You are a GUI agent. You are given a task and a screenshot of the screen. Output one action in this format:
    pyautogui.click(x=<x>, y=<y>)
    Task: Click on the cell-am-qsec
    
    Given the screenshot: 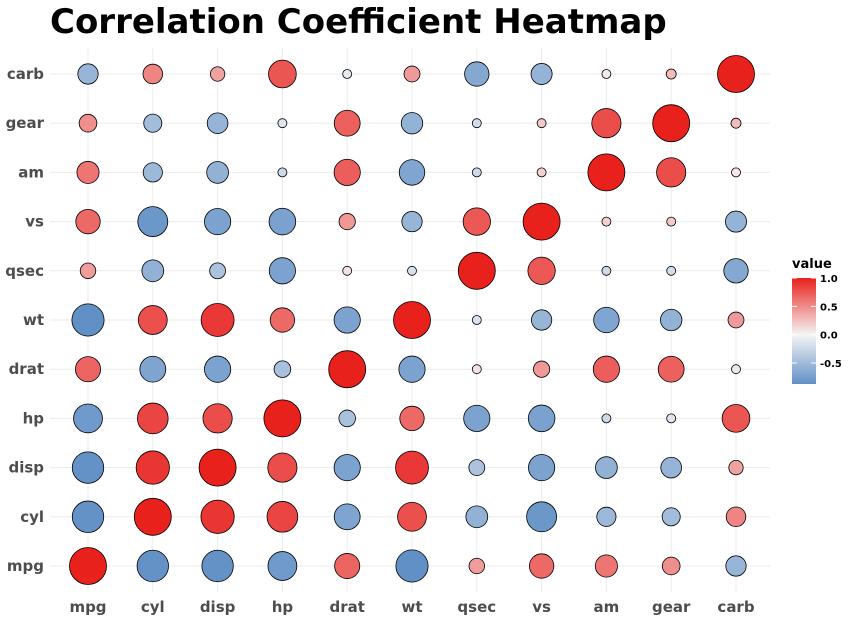 What is the action you would take?
    pyautogui.click(x=476, y=172)
    